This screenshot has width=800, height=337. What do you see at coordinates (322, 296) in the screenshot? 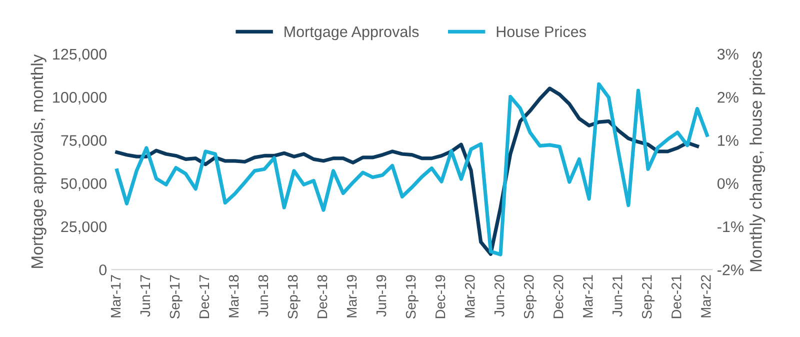
I see `x-tick-label: Dec-18` at bounding box center [322, 296].